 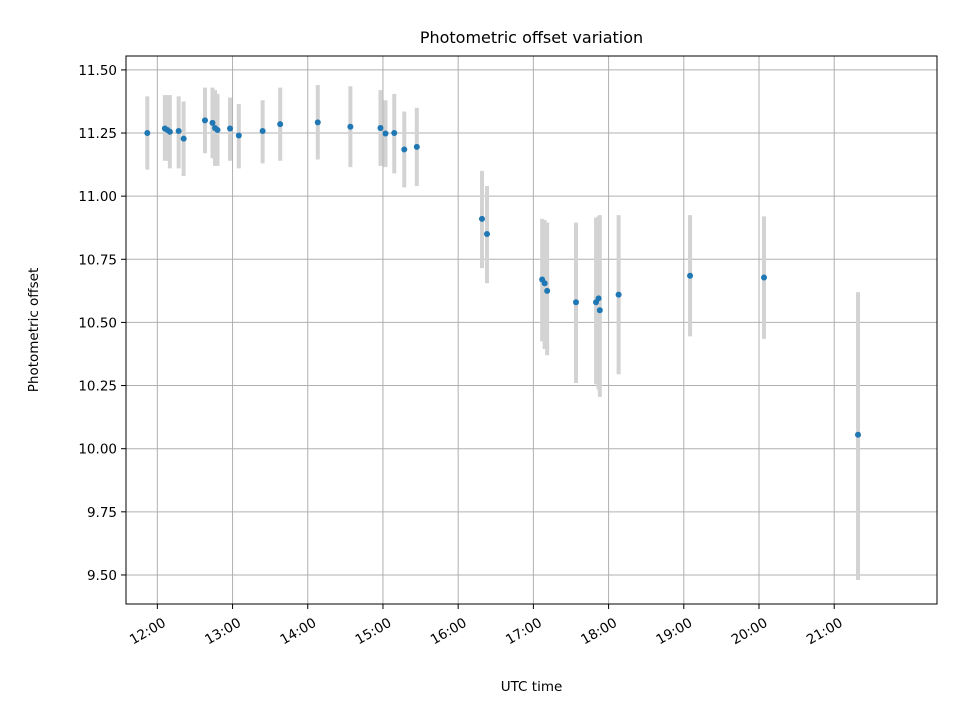 What do you see at coordinates (532, 687) in the screenshot?
I see `x-axis-label: UTC time` at bounding box center [532, 687].